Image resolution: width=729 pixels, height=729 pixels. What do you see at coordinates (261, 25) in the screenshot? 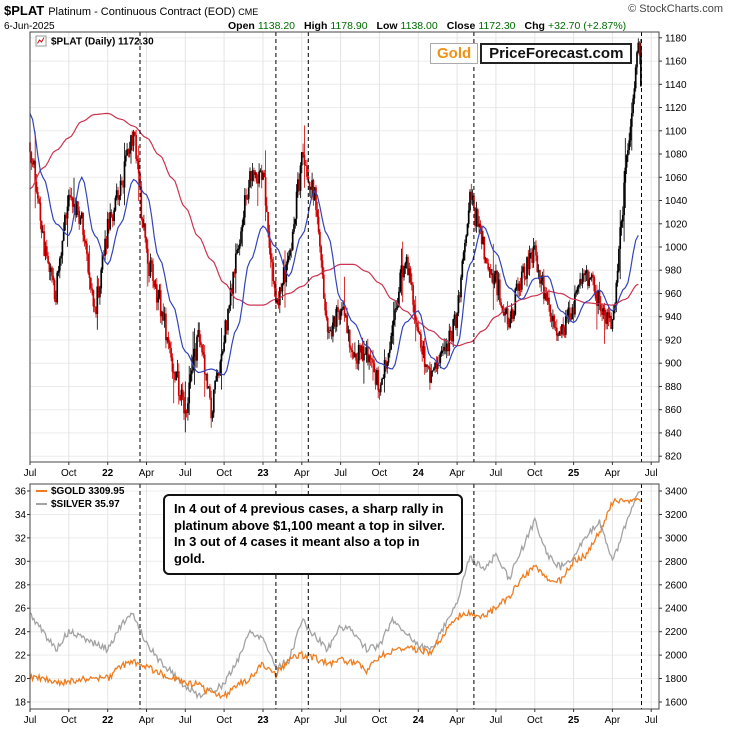
I see `quote-item: Open 1138.20` at bounding box center [261, 25].